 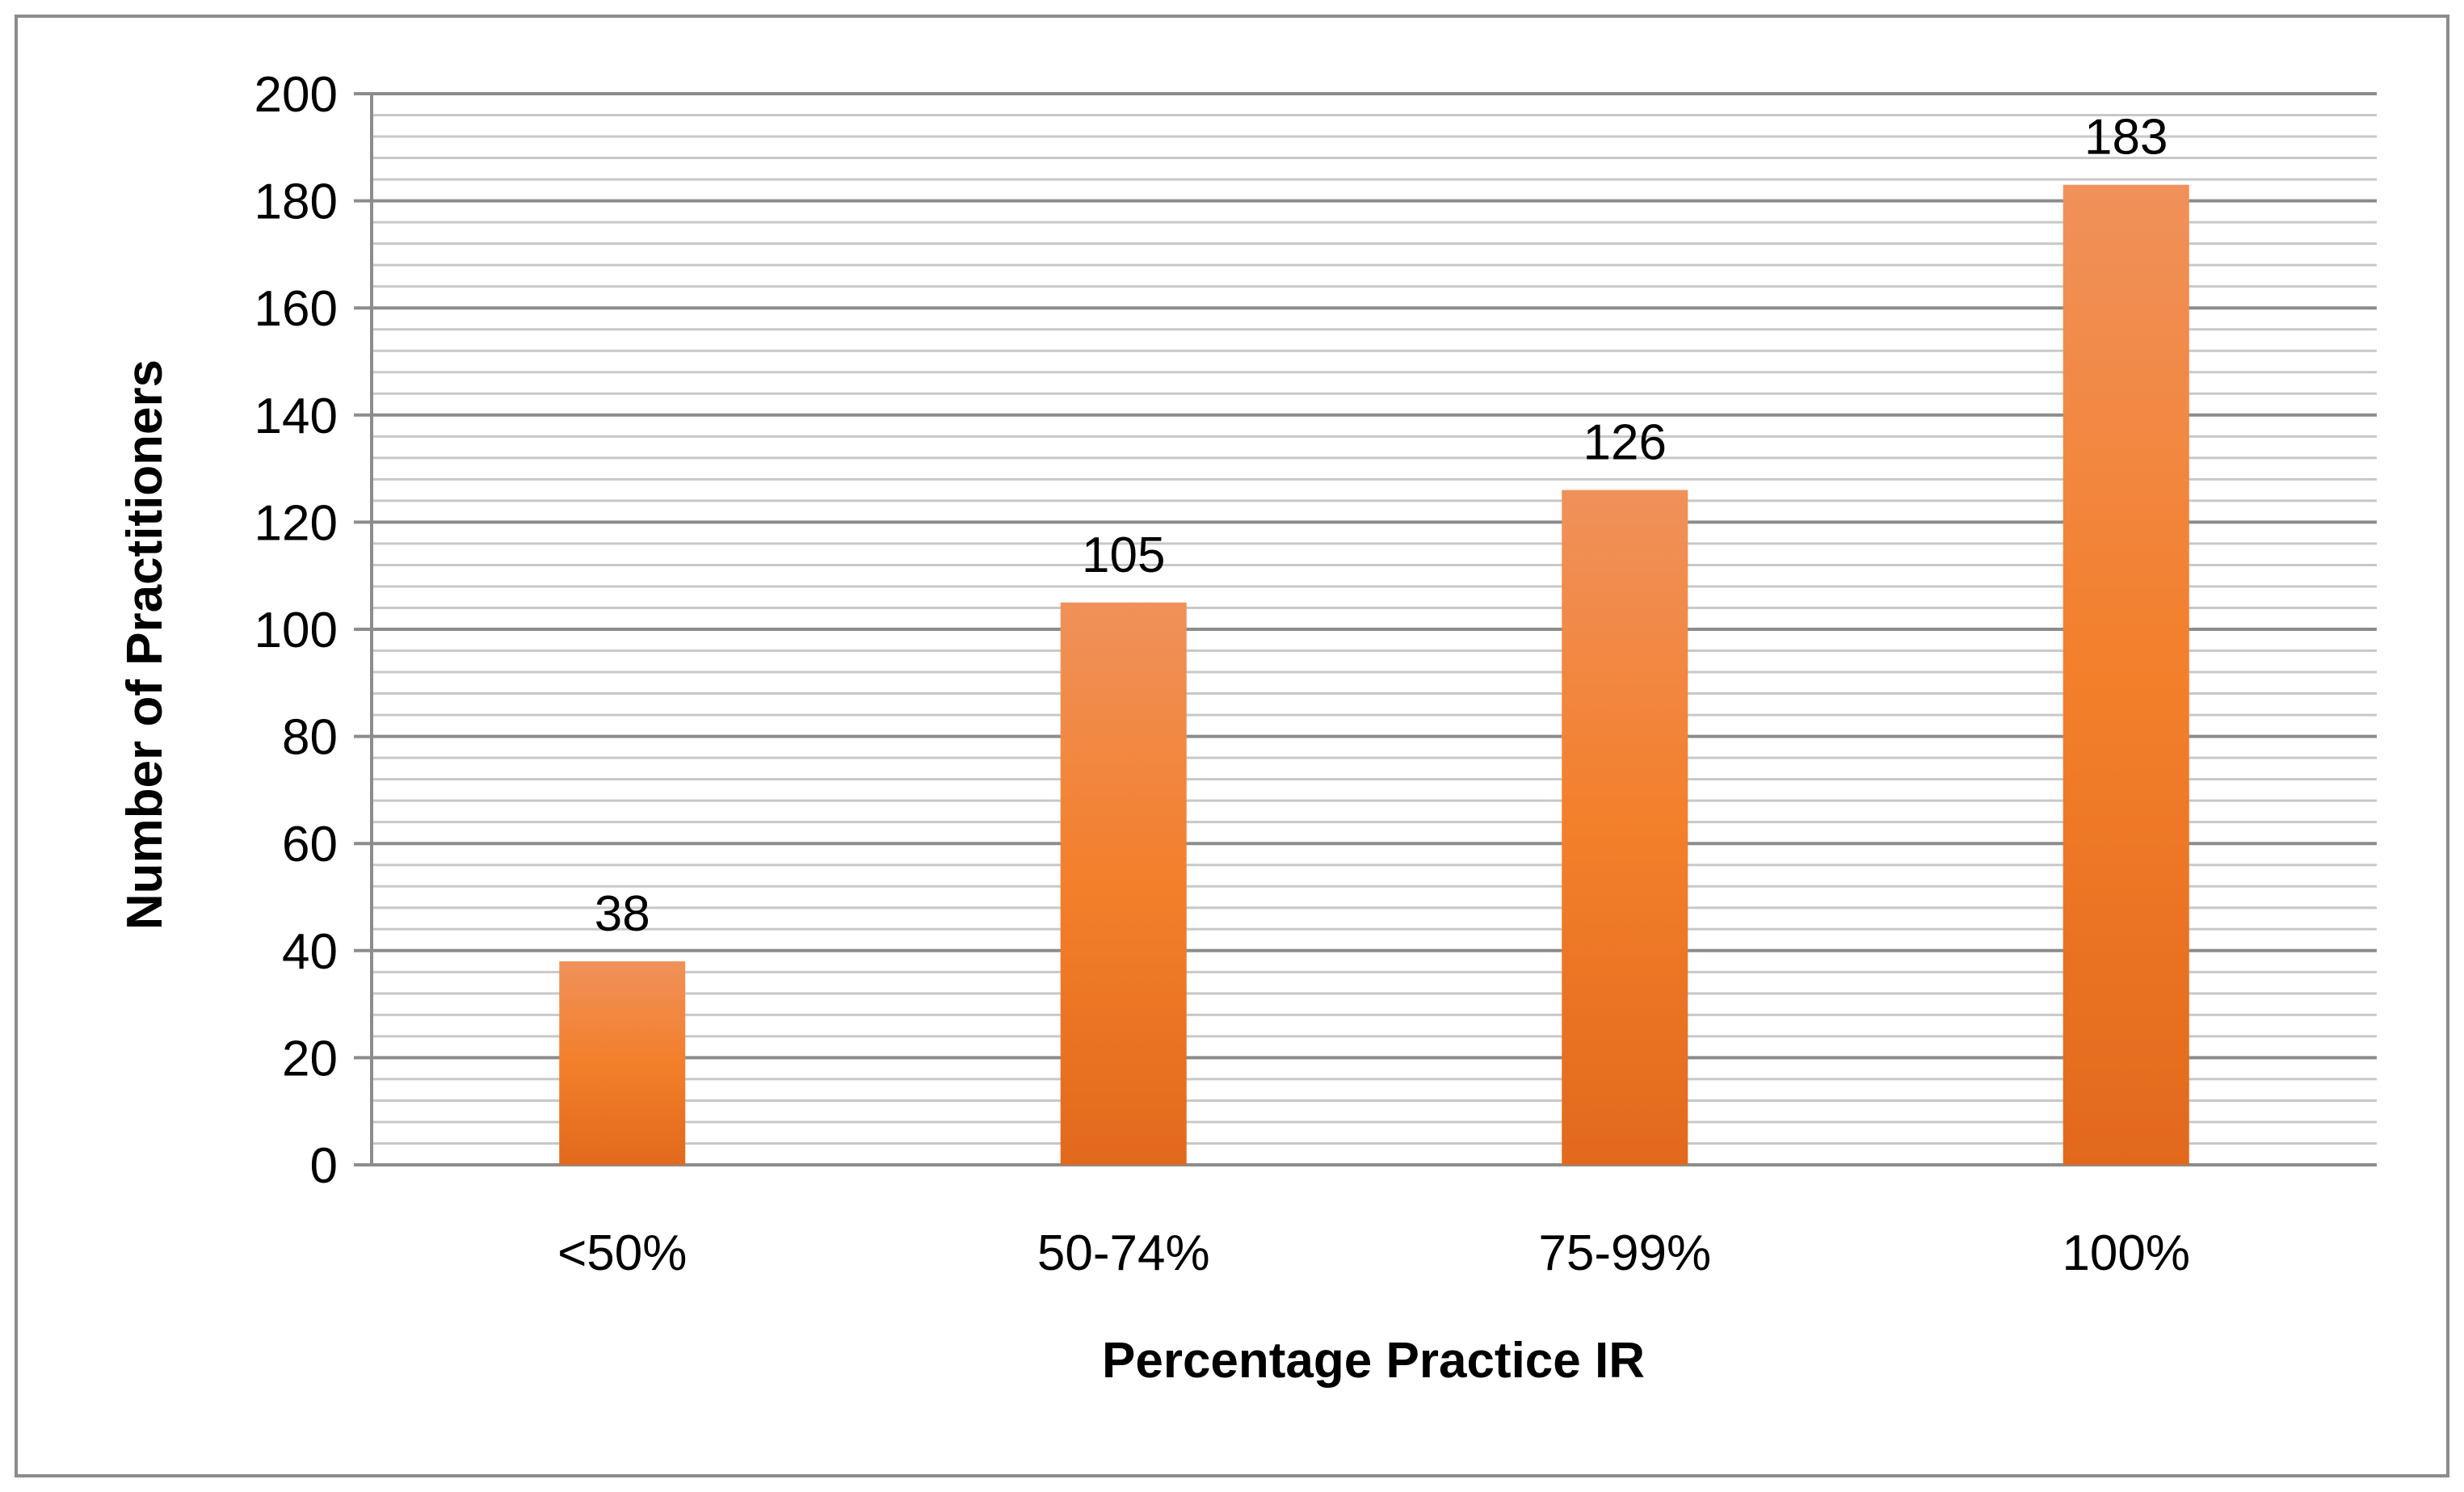 What do you see at coordinates (310, 1059) in the screenshot?
I see `y-tick-label: 20` at bounding box center [310, 1059].